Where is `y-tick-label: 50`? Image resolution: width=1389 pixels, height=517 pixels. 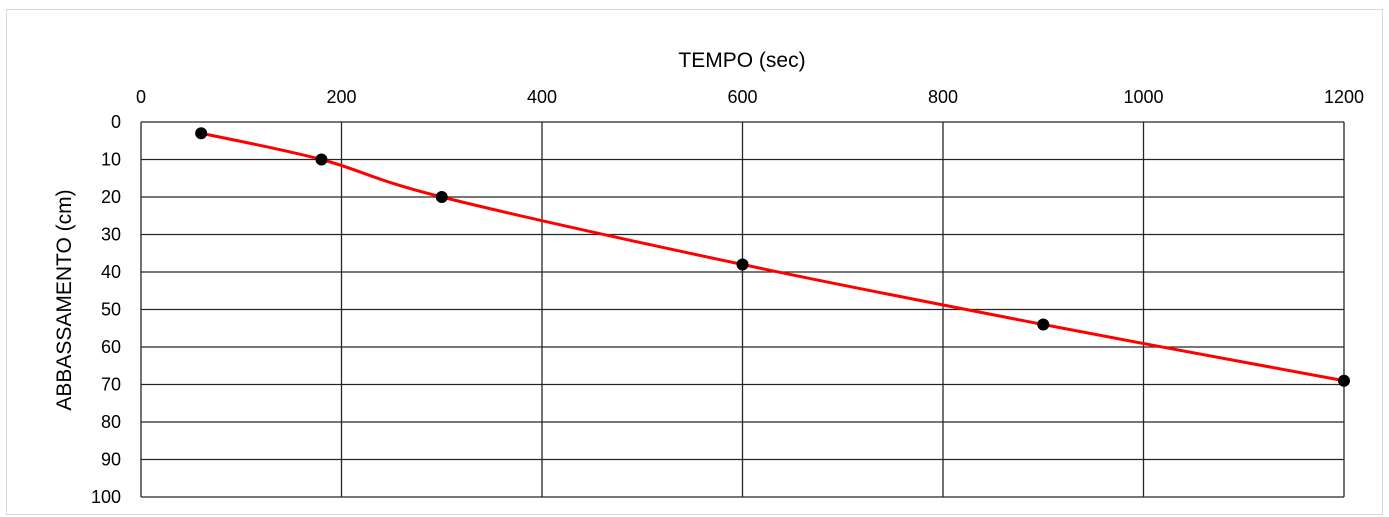
y-tick-label: 50 is located at coordinates (111, 310).